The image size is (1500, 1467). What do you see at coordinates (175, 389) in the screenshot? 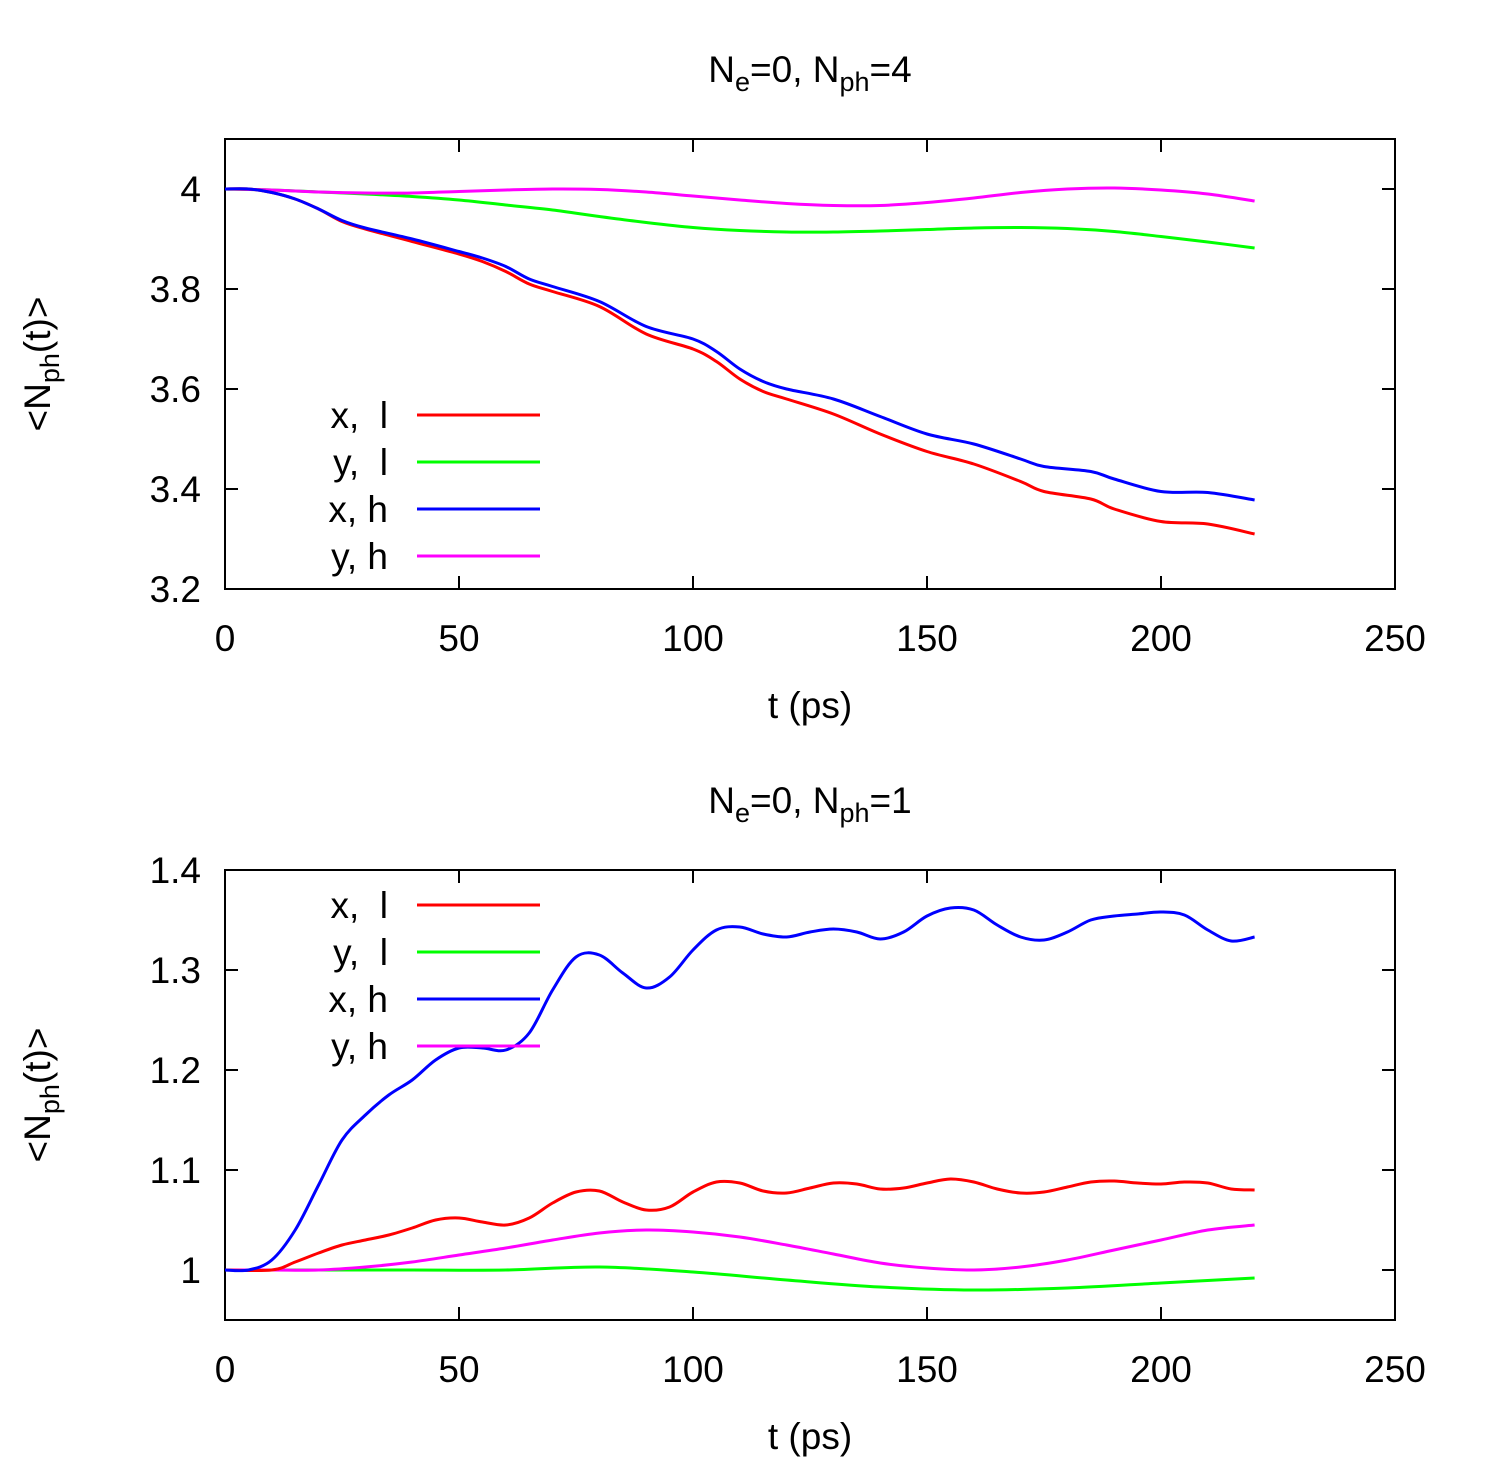
I see `y-tick-label: 3.6` at bounding box center [175, 389].